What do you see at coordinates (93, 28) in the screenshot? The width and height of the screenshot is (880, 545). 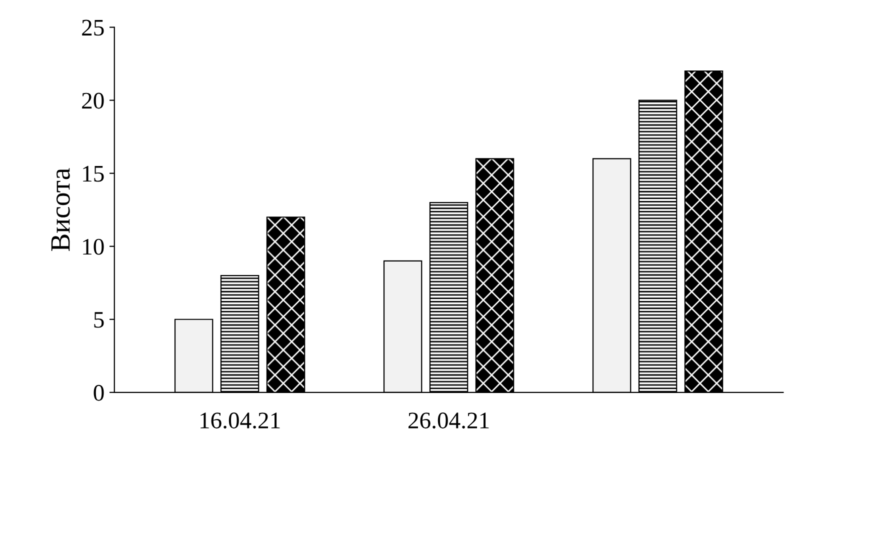 I see `y-tick-label: 25` at bounding box center [93, 28].